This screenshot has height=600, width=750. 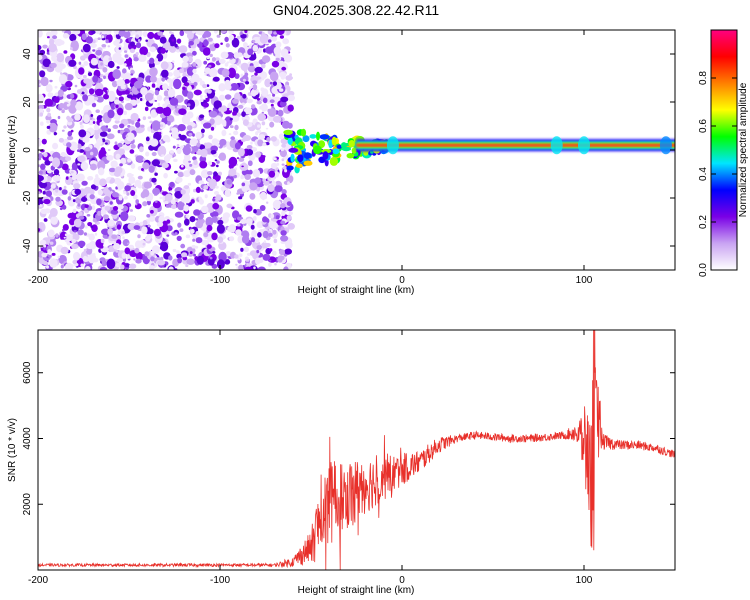 What do you see at coordinates (220, 580) in the screenshot?
I see `snr-x-tick-label: -100` at bounding box center [220, 580].